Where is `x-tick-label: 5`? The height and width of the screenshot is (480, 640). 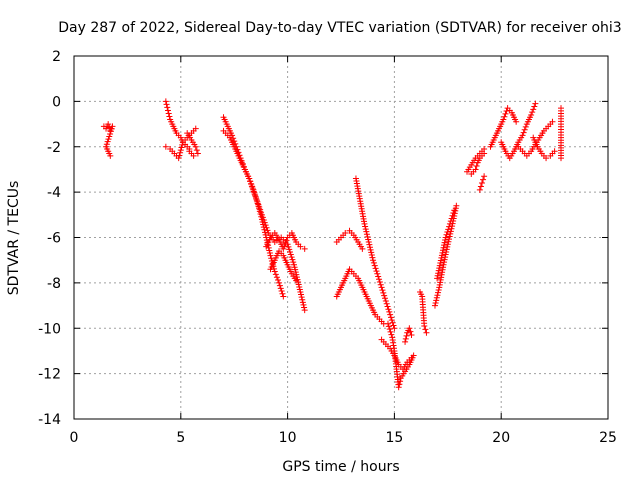 x-tick-label: 5 is located at coordinates (180, 438).